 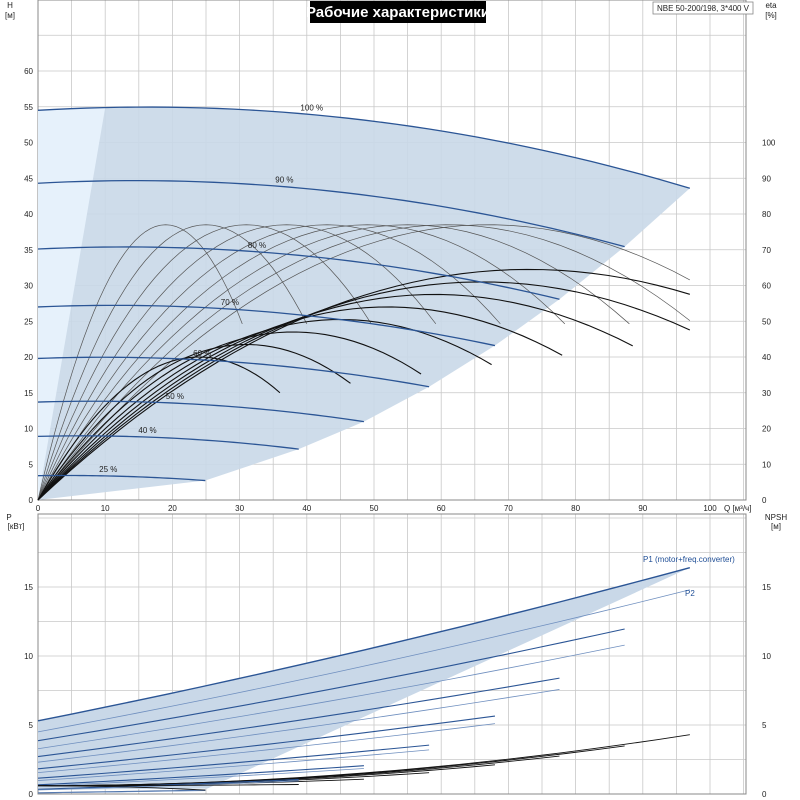 What do you see at coordinates (202, 353) in the screenshot?
I see `speed-label: 60 %` at bounding box center [202, 353].